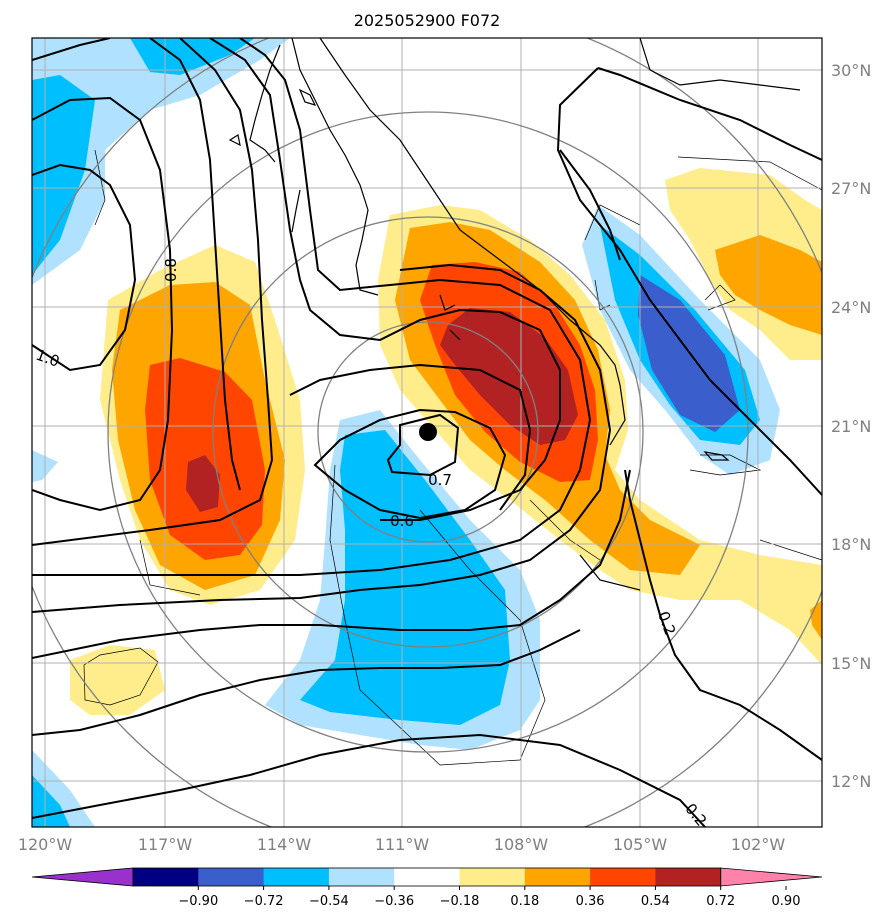 The image size is (892, 924). I want to click on lon-tick-label: 102°W, so click(758, 844).